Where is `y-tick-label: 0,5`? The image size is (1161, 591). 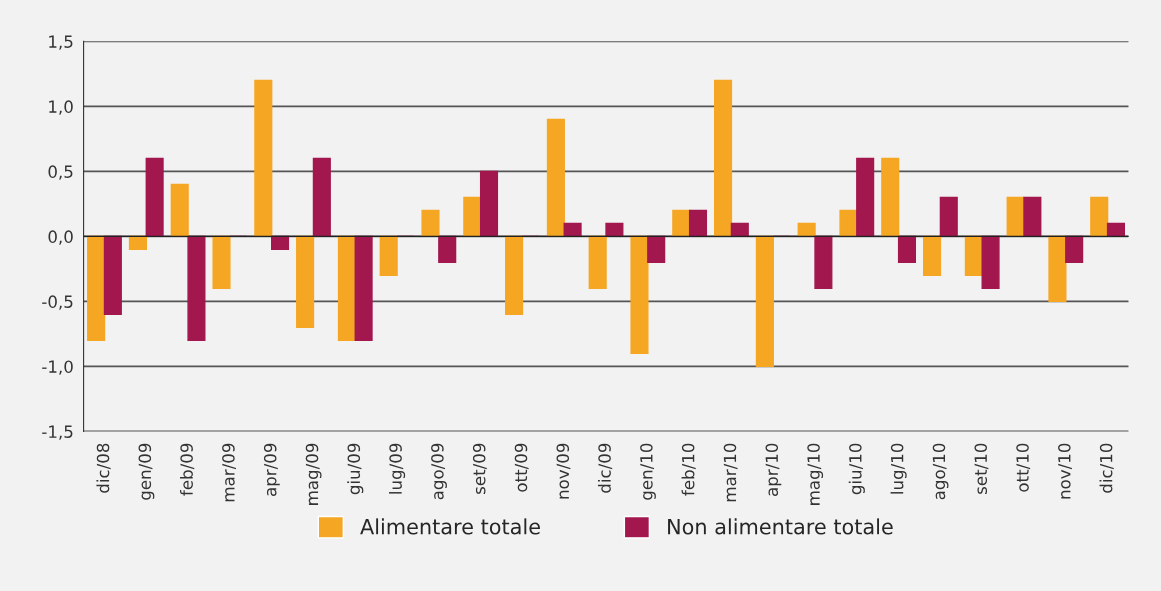 y-tick-label: 0,5 is located at coordinates (60, 172).